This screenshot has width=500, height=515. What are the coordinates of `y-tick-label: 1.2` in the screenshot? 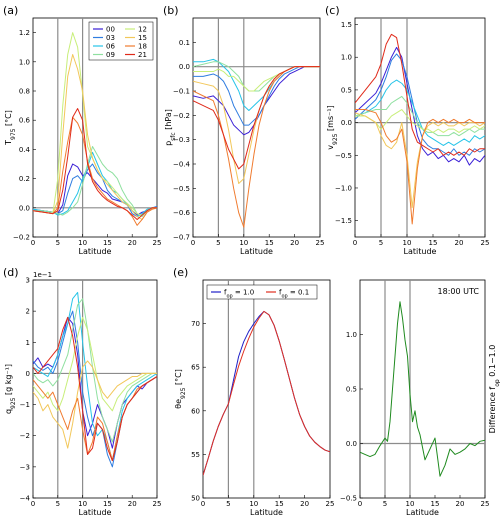 It's located at (24, 33).